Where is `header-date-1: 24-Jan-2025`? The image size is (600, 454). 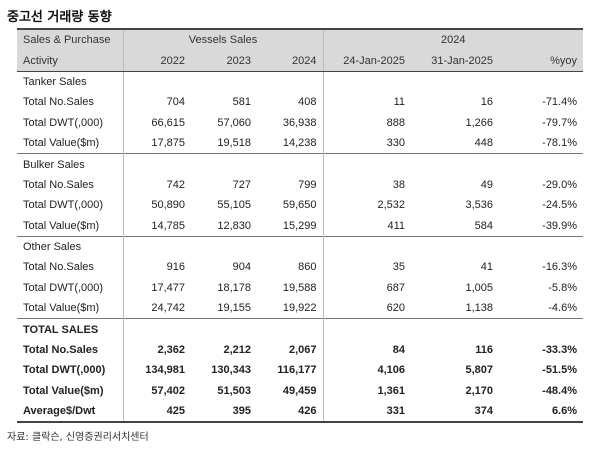
header-date-1: 24-Jan-2025 is located at coordinates (367, 61).